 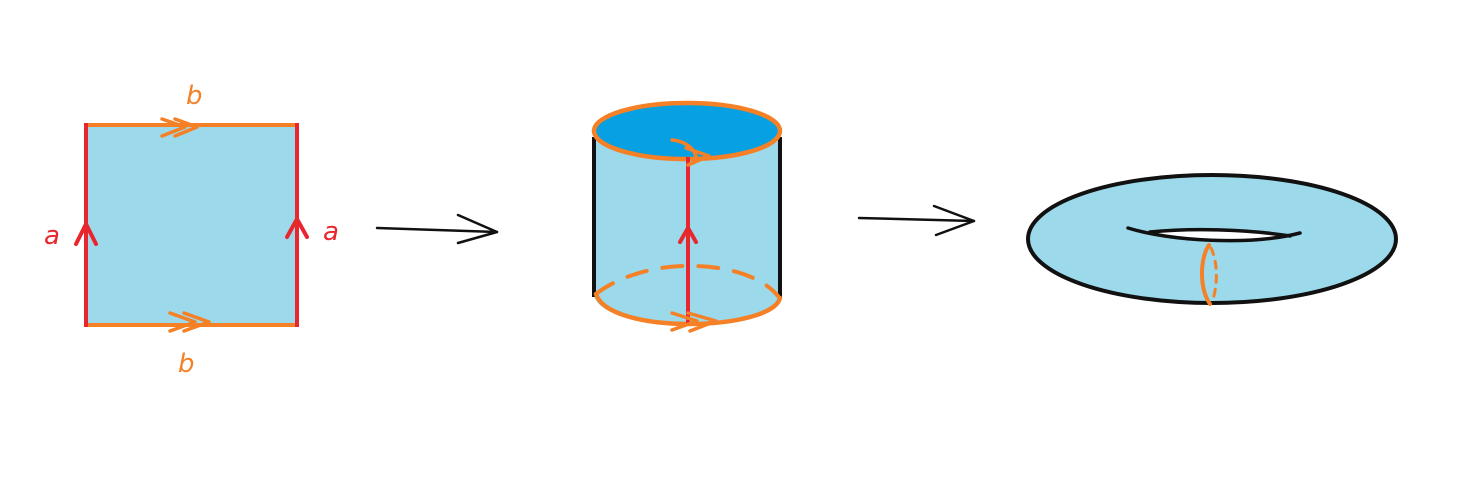 I want to click on double-arrow-cylinder-top-icon, so click(x=690, y=152).